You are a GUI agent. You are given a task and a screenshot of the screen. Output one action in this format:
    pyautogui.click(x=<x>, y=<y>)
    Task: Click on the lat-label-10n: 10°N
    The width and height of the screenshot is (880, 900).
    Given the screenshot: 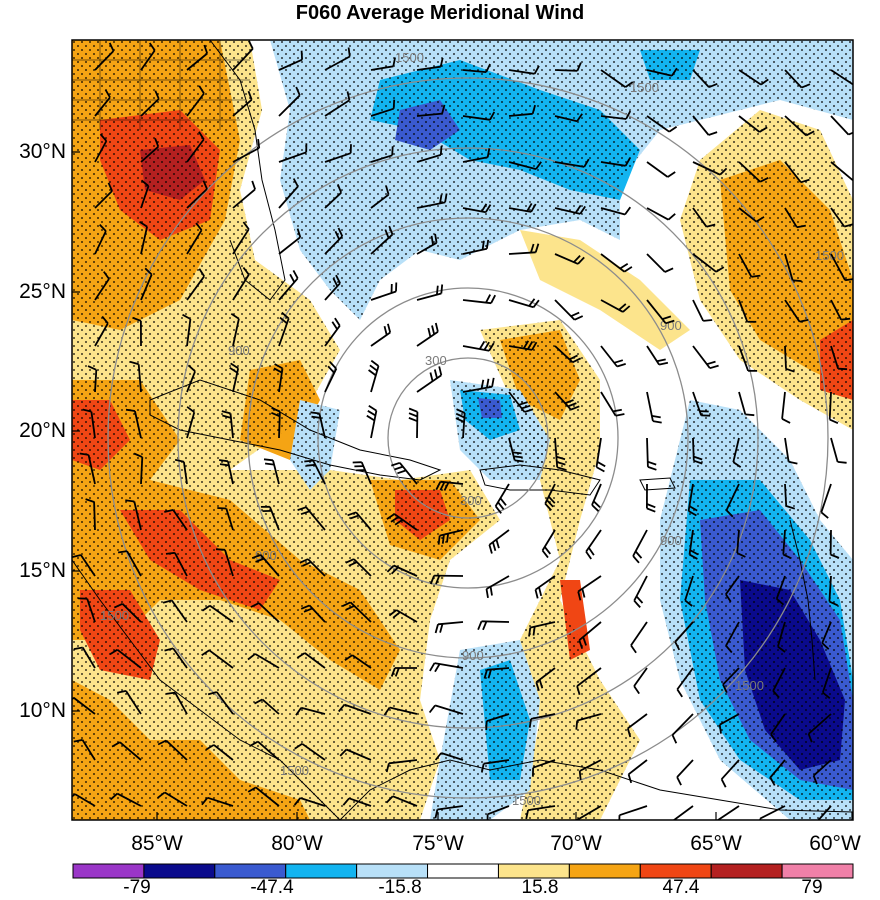 What is the action you would take?
    pyautogui.click(x=42, y=710)
    